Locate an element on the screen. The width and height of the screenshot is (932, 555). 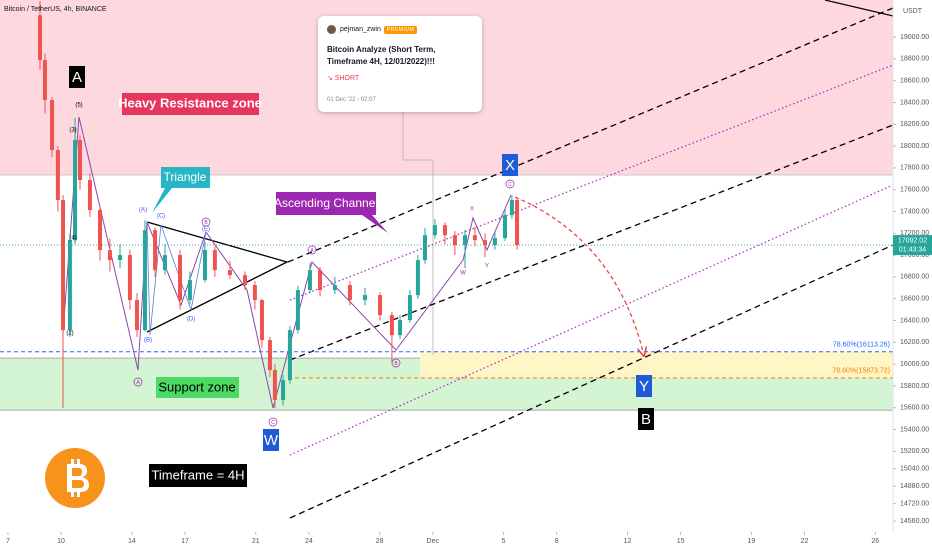
resistance-label: Heavy Resistance zone is located at coordinates (190, 102).